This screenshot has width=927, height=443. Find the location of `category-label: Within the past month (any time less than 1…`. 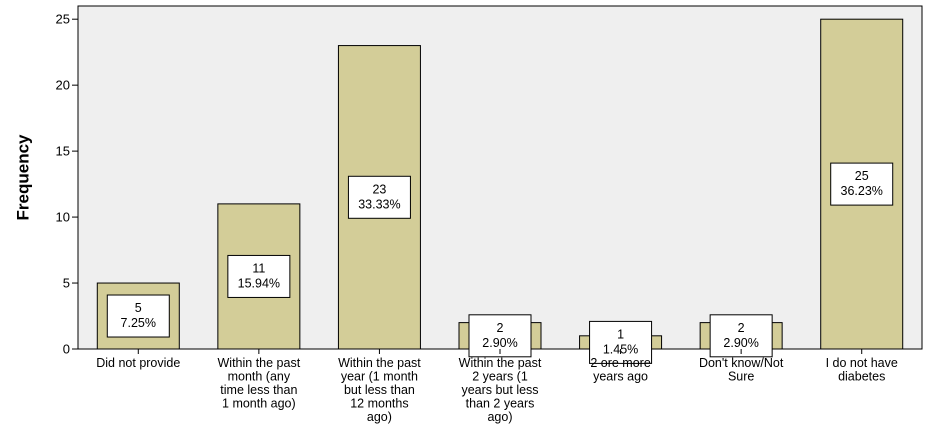

category-label: Within the past month (any time less than 1… is located at coordinates (259, 383).